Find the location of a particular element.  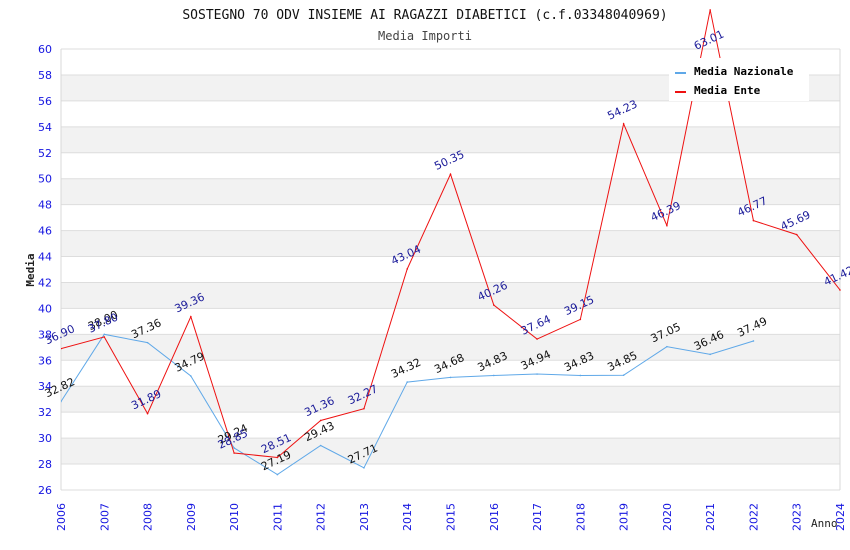

y-tick-label: 58 is located at coordinates (45, 75).